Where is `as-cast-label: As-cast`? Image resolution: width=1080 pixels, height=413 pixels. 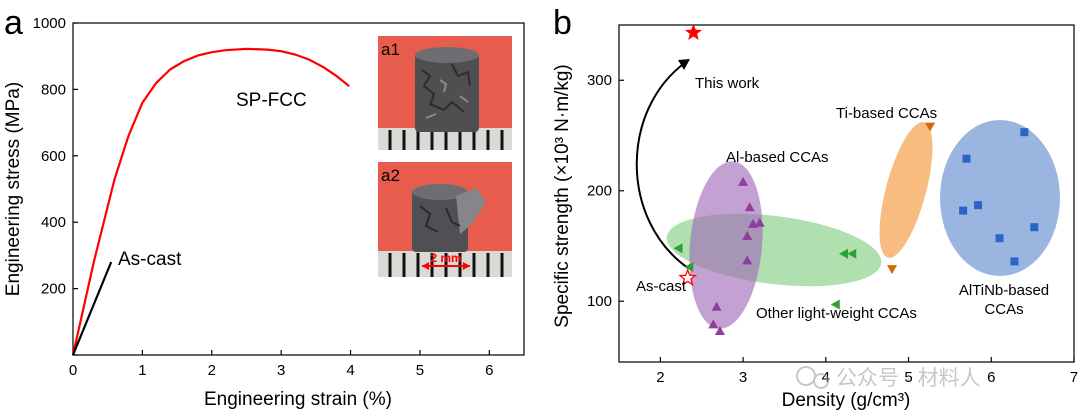 as-cast-label: As-cast is located at coordinates (661, 286).